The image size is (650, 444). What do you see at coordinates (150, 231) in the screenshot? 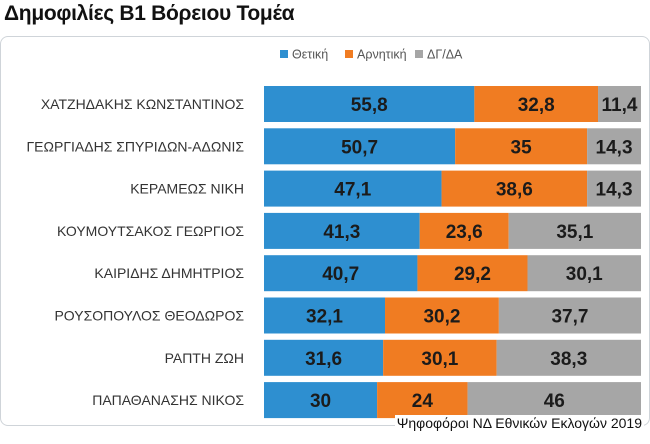
I see `category-label: ΚΟΥΜΟΥΤΣΑΚΟΣ ΓΕΩΡΓΙΟΣ` at bounding box center [150, 231].